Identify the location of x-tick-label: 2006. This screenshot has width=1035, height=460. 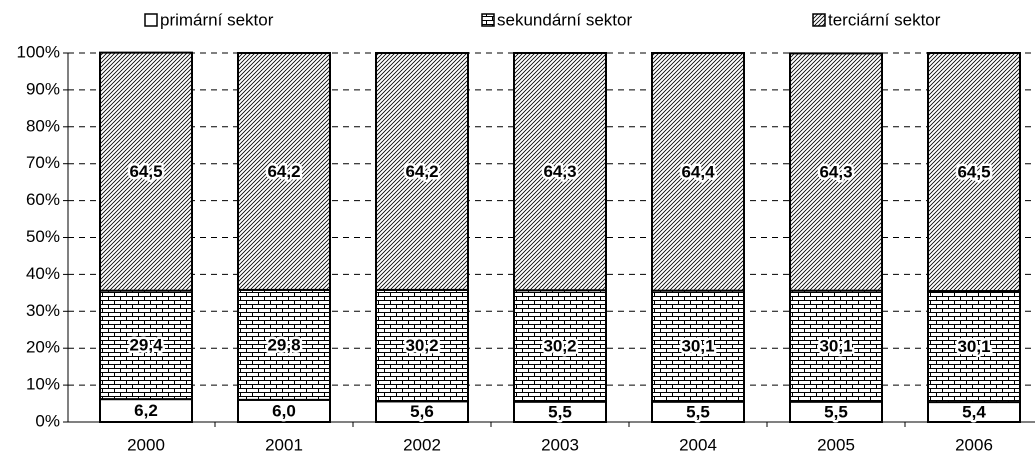
(974, 444).